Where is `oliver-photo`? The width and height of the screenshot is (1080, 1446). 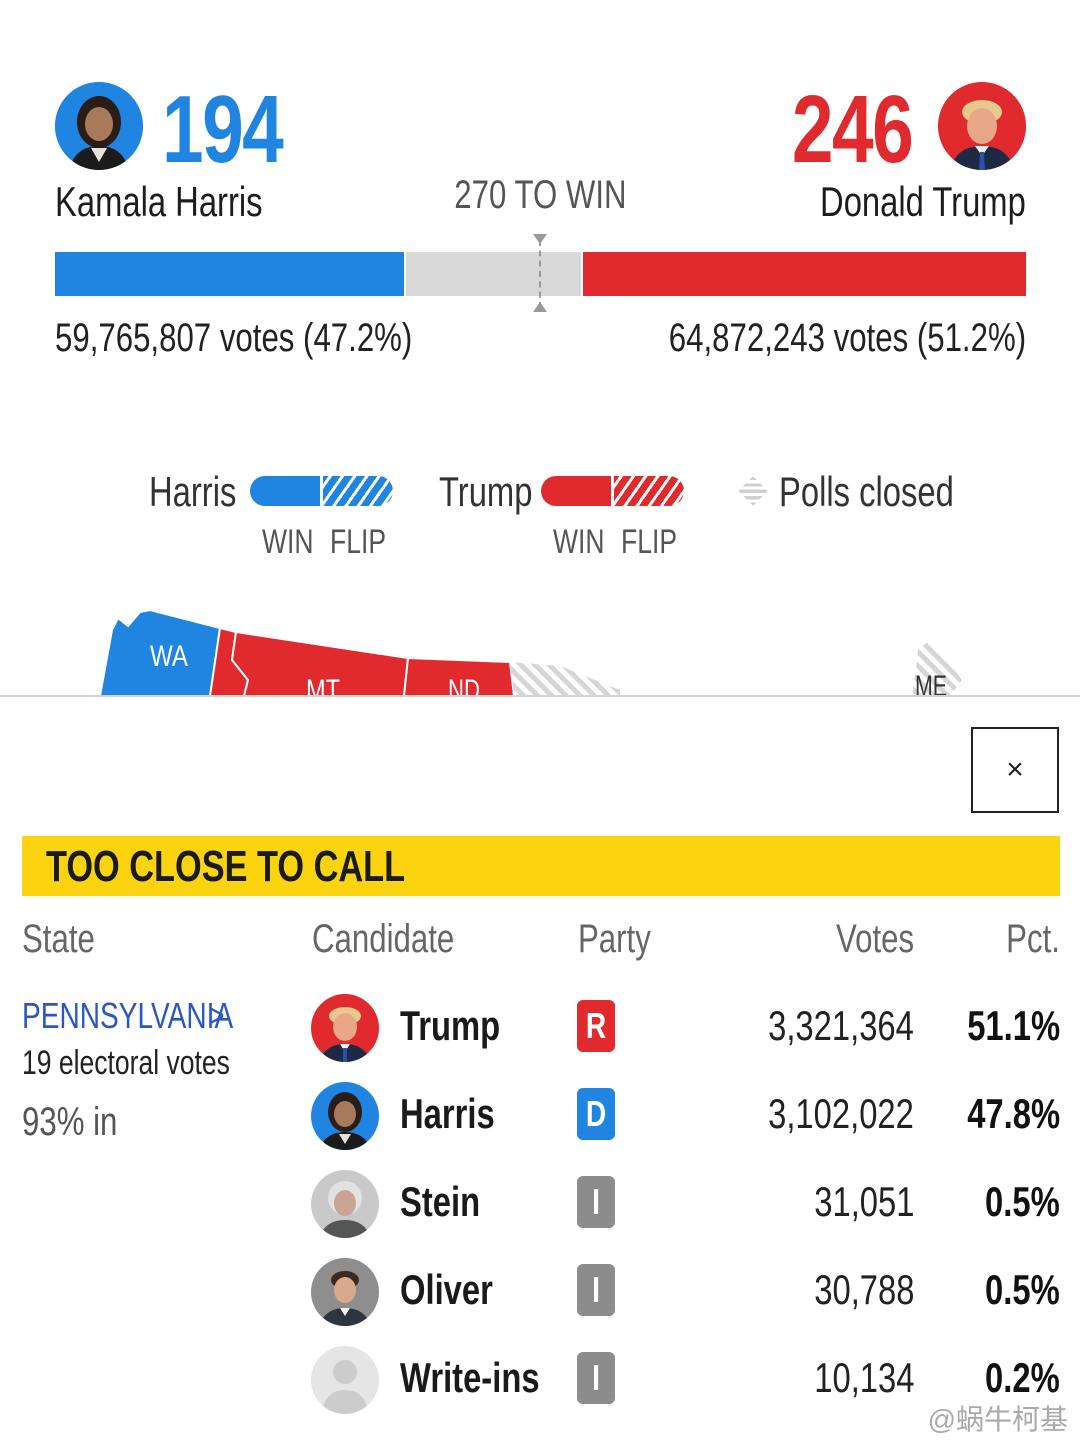 oliver-photo is located at coordinates (345, 1292).